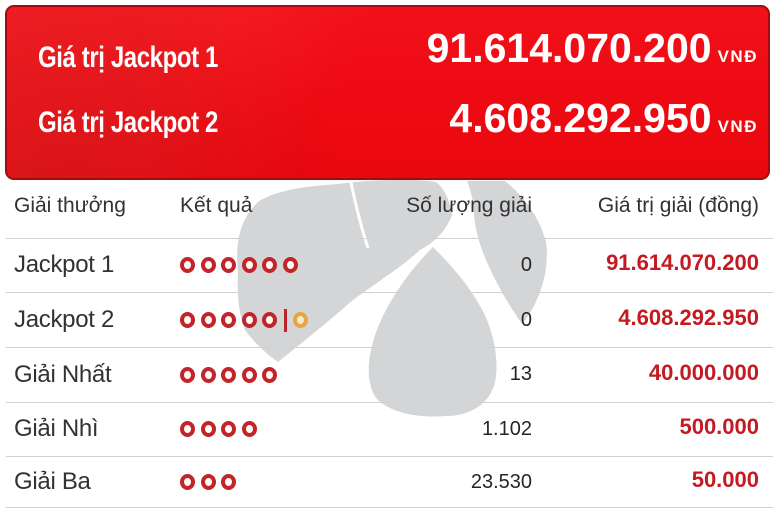 The height and width of the screenshot is (516, 780). Describe the element at coordinates (737, 56) in the screenshot. I see `jackpot1-currency: VNĐ` at that location.